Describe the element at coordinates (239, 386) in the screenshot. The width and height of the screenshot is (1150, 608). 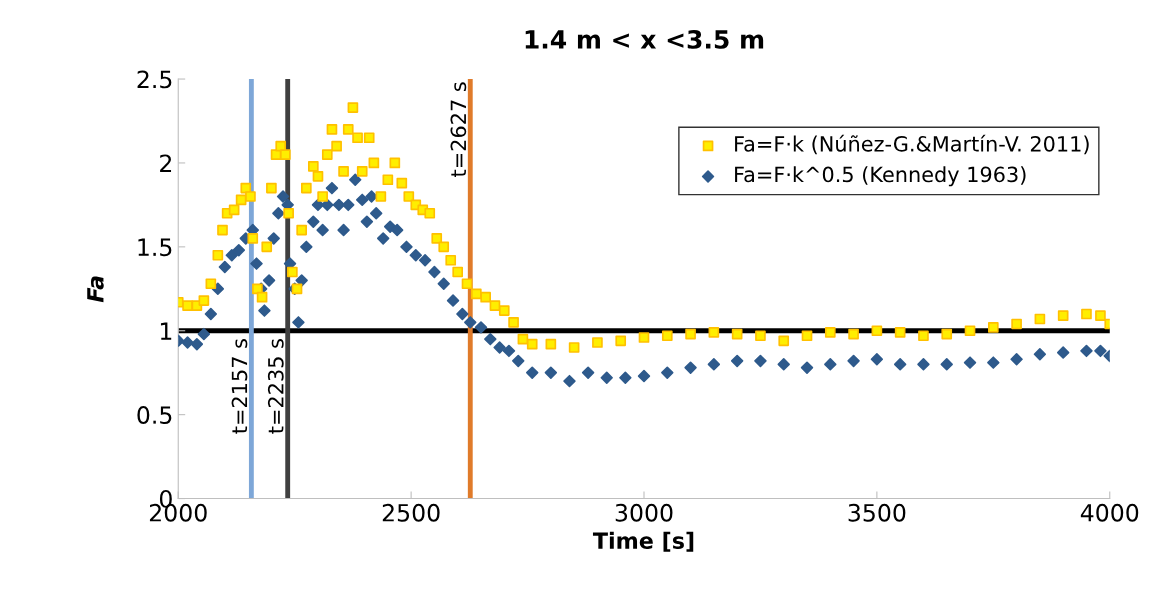
I see `annotation: t=2157 s` at that location.